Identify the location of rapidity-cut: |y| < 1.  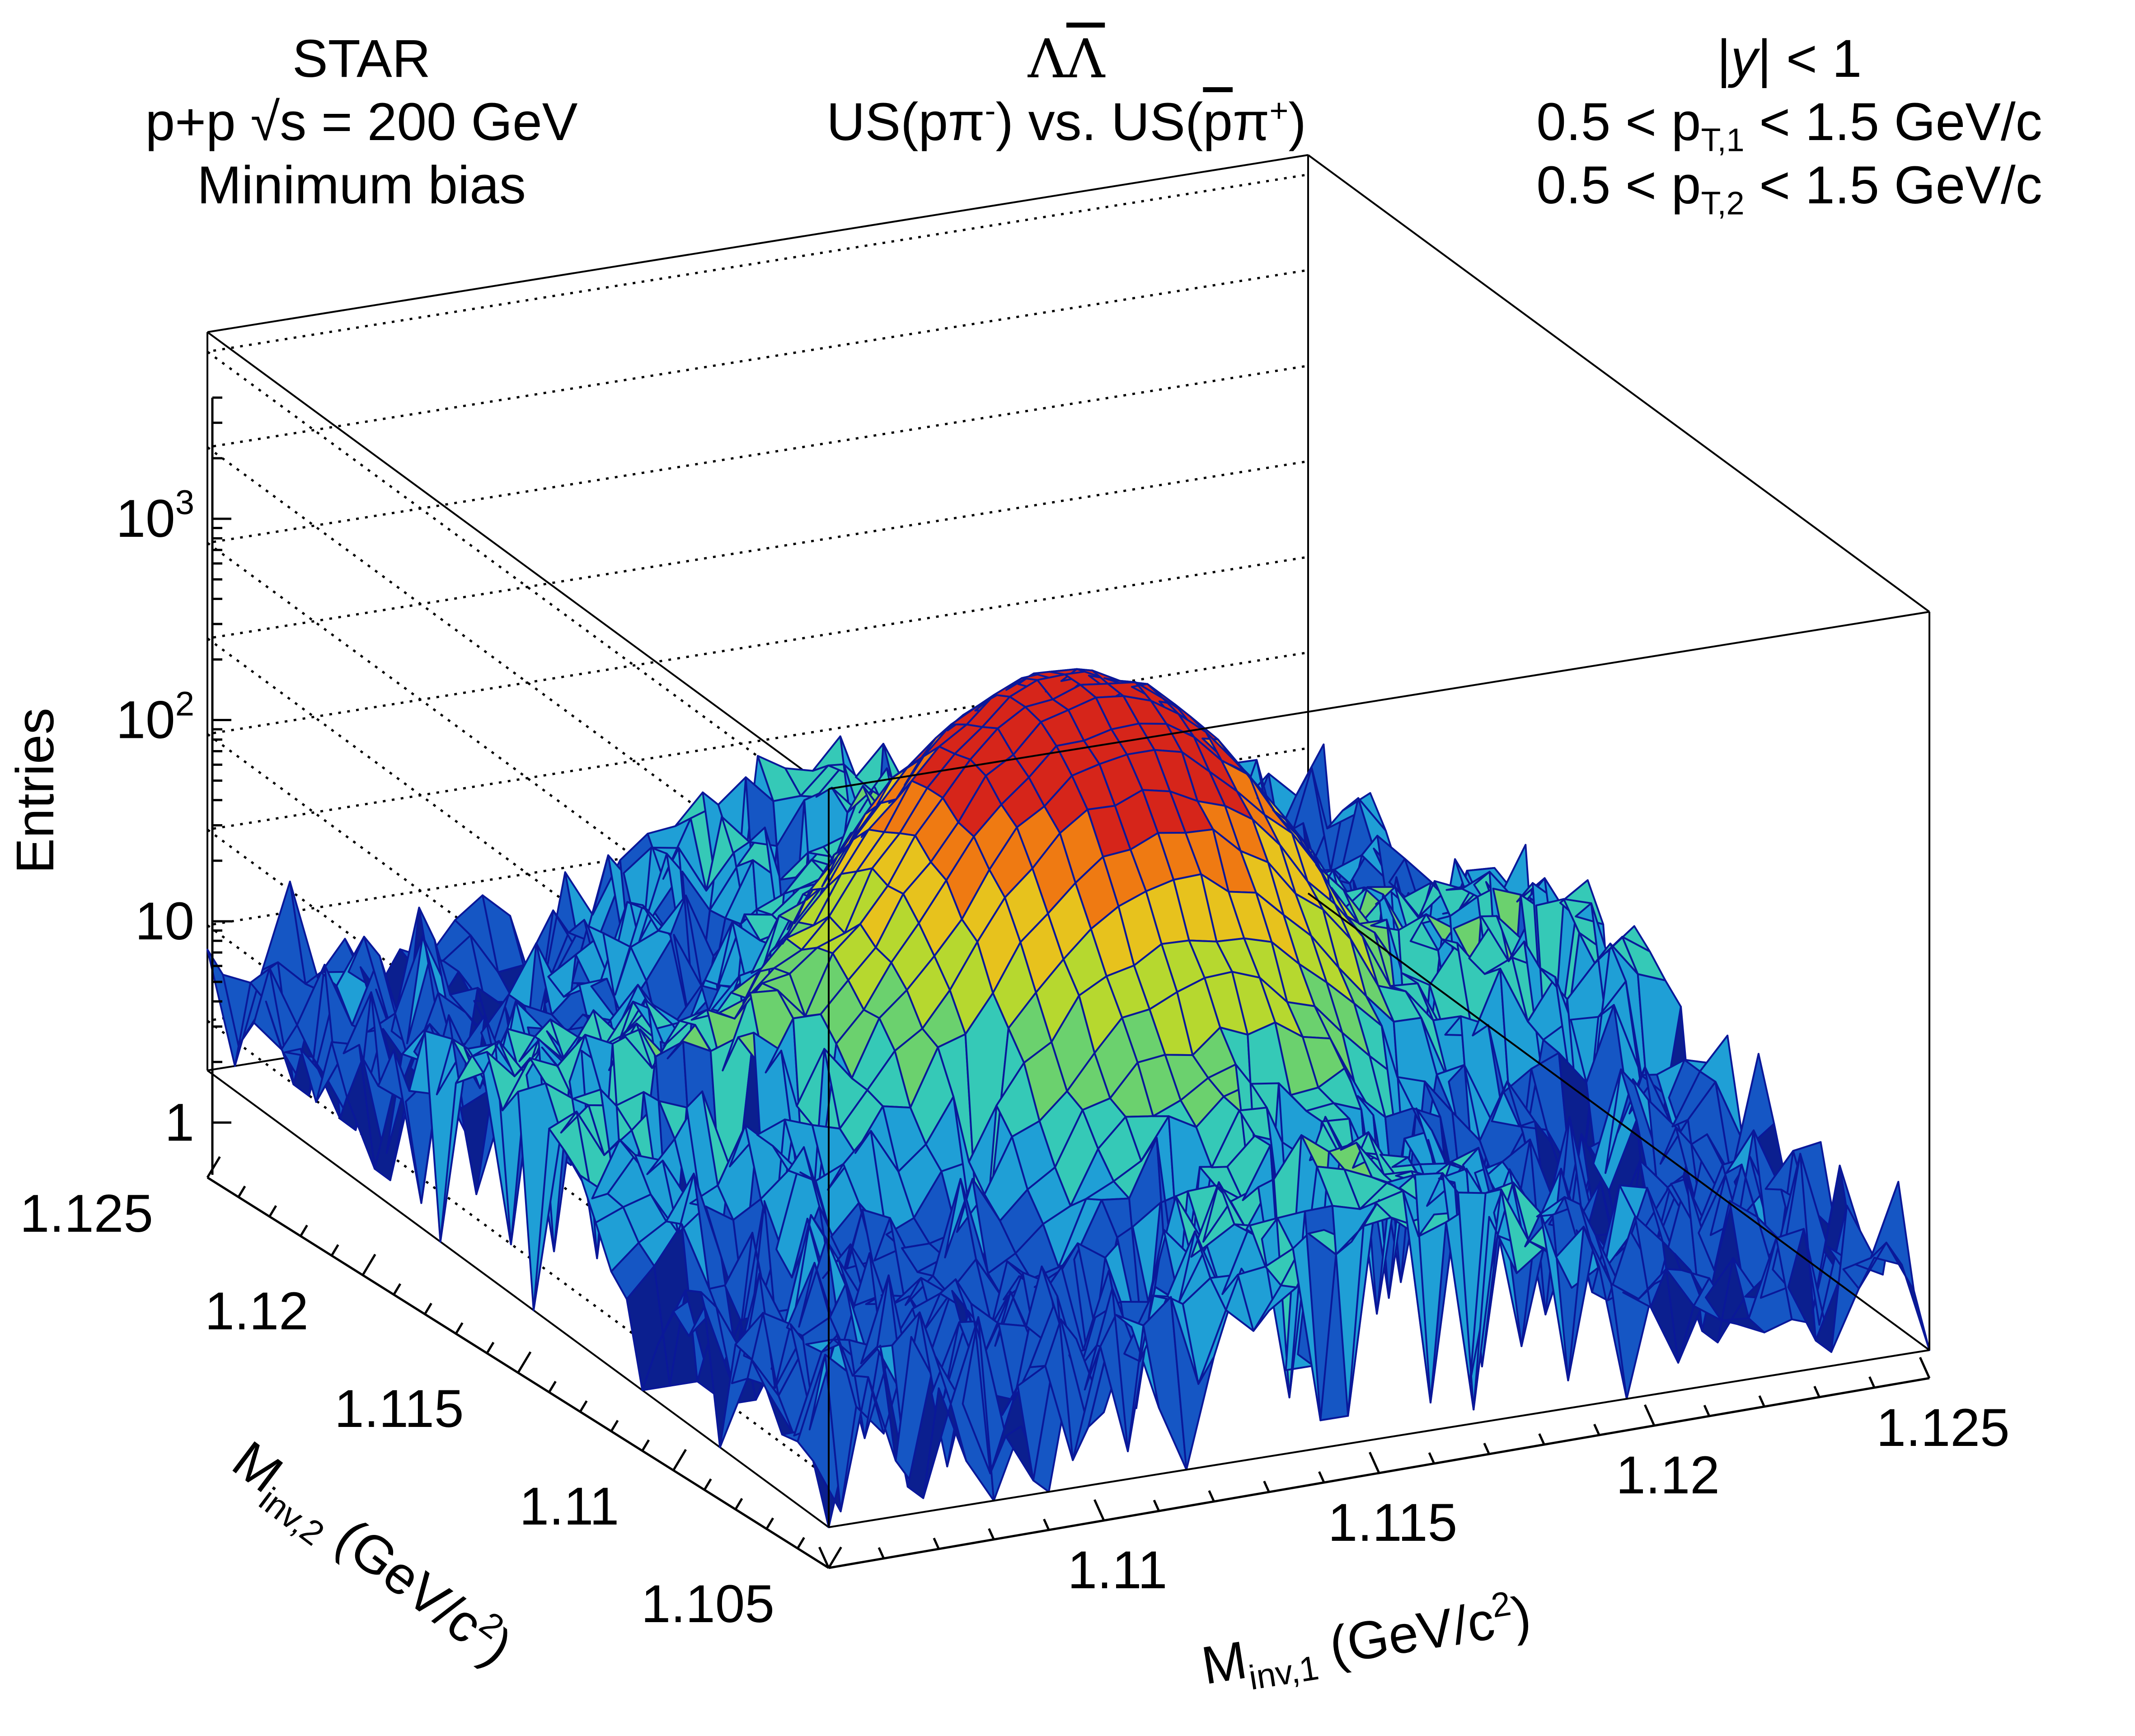
(1789, 59).